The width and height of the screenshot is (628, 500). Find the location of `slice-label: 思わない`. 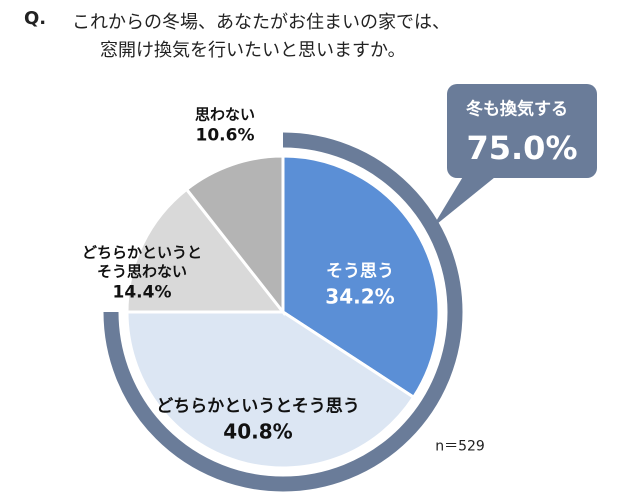

slice-label: 思わない is located at coordinates (225, 114).